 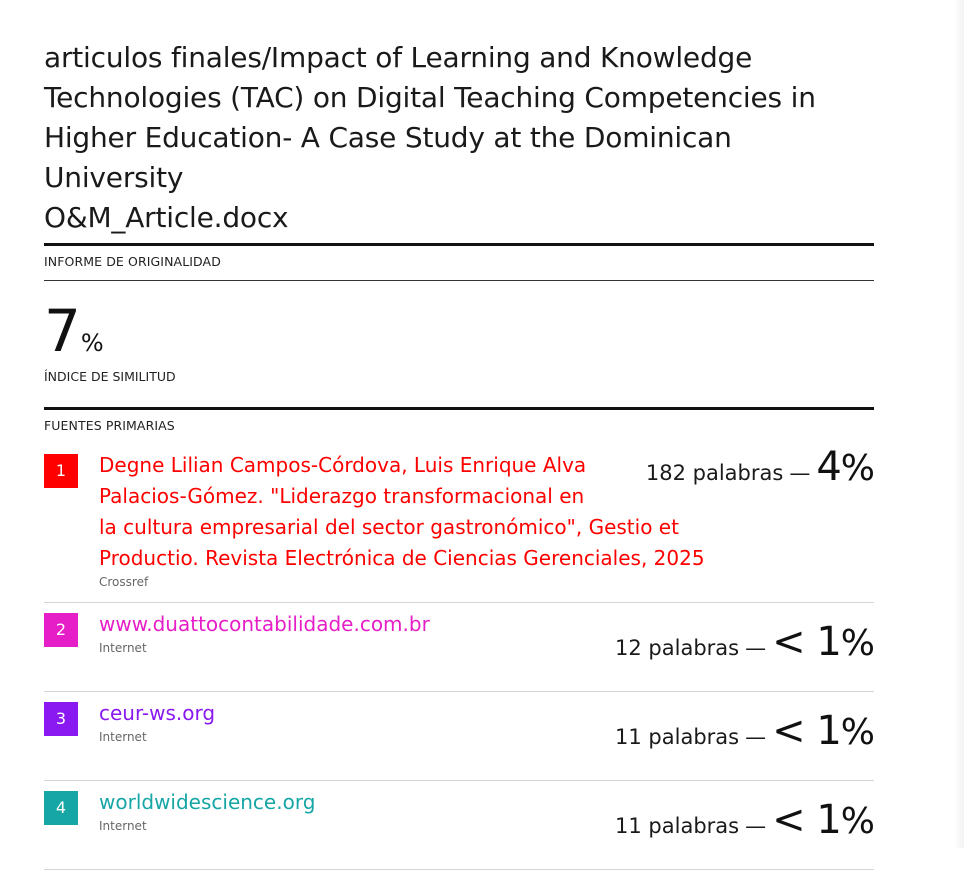 I want to click on source-name: www.duattocontabilidade.com.br, so click(x=359, y=624).